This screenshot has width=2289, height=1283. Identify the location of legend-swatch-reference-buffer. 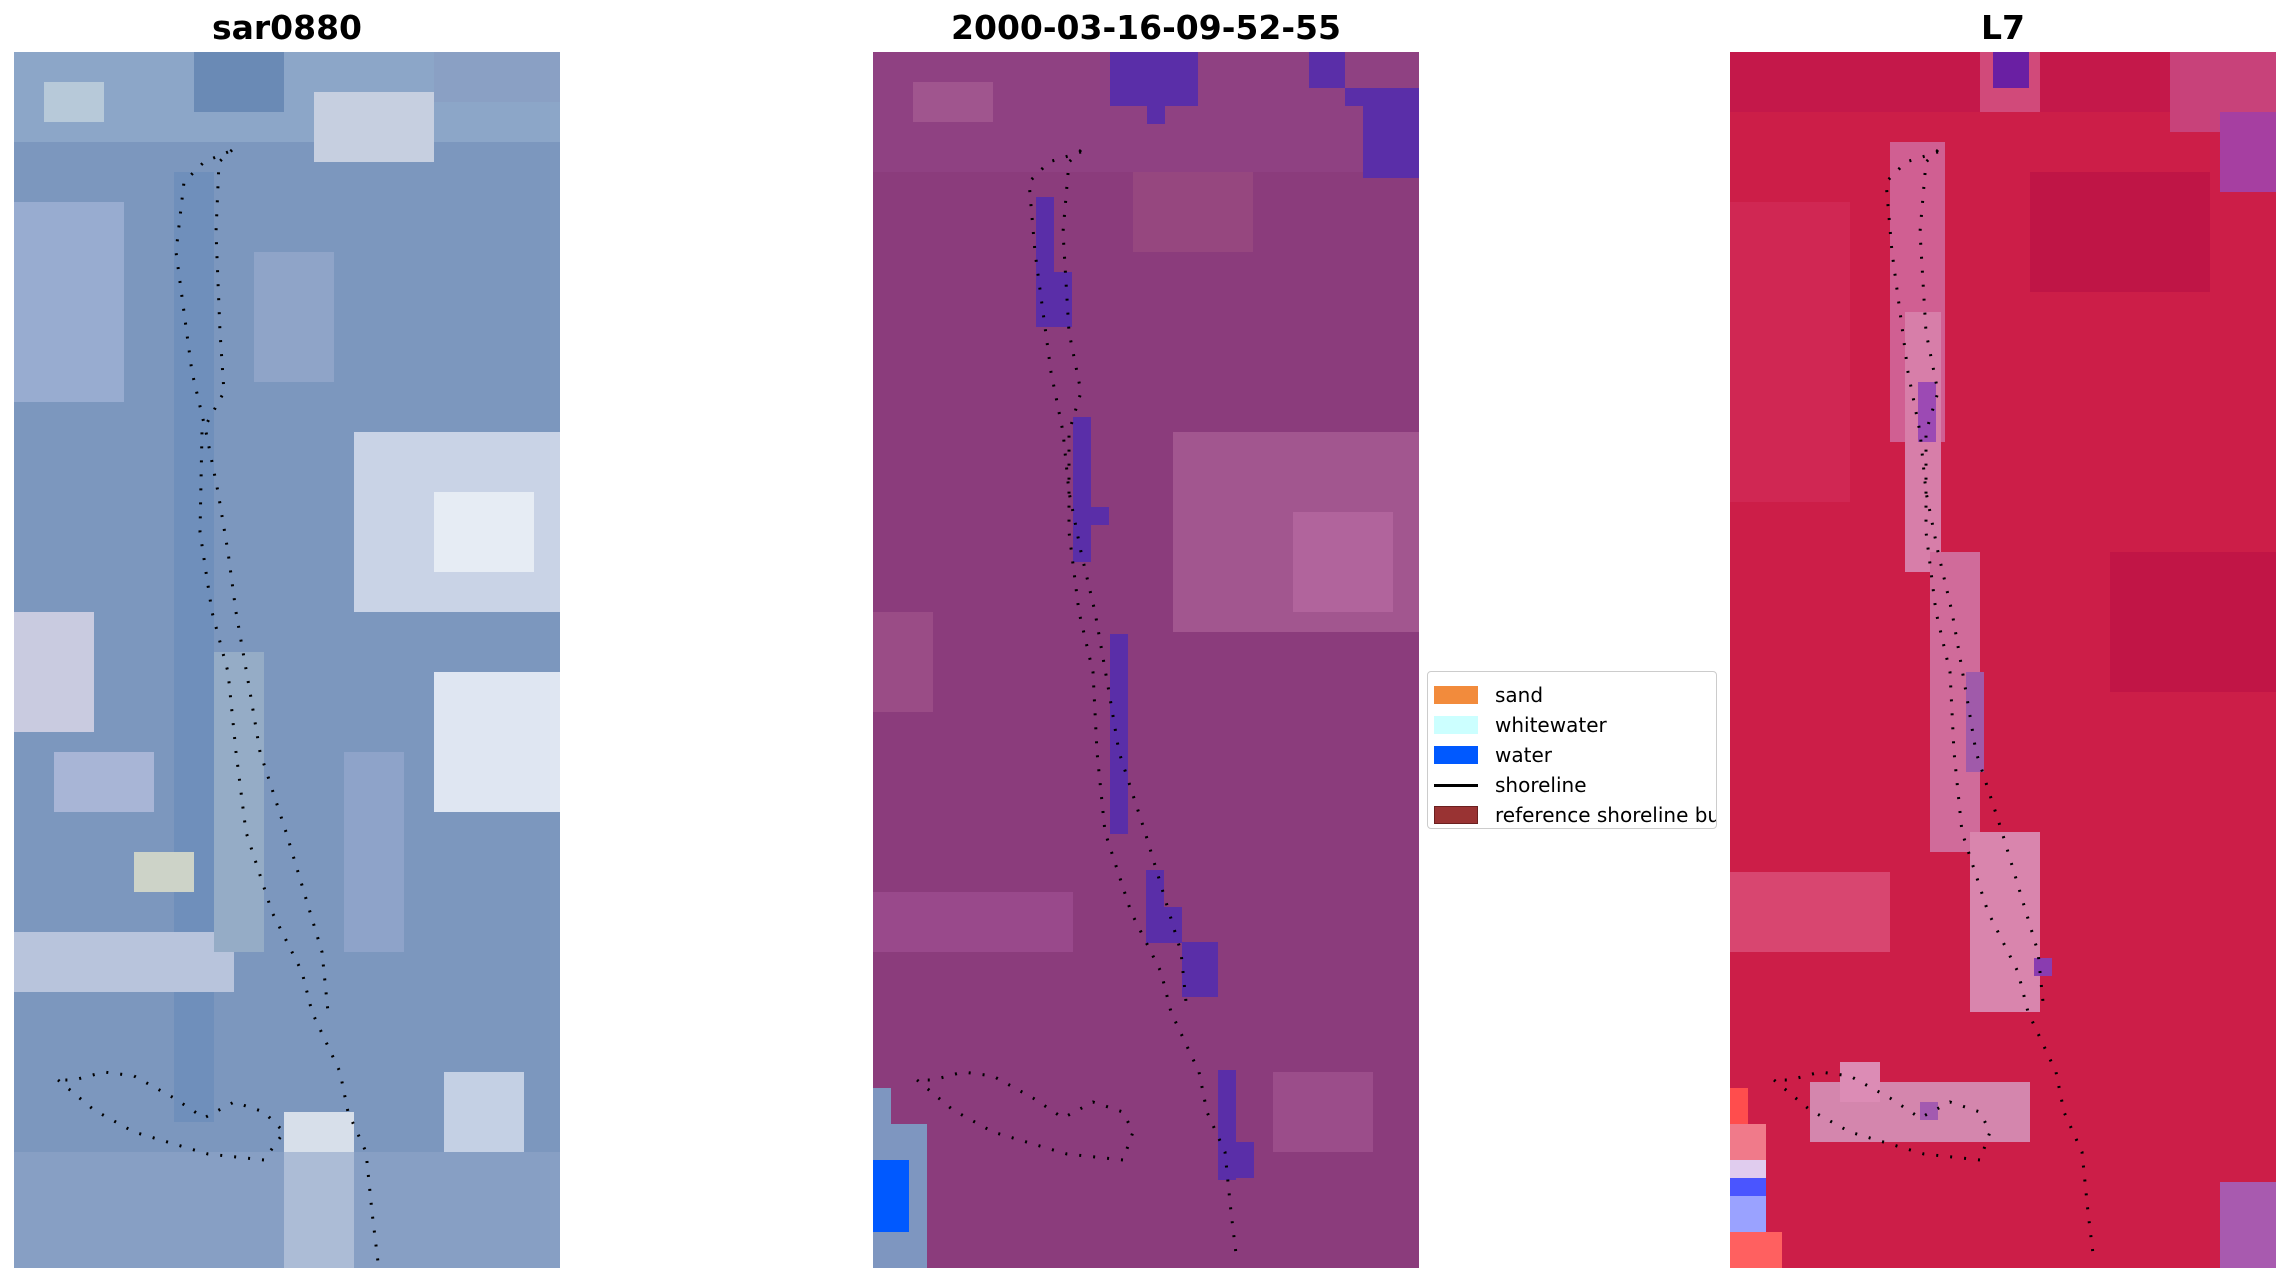
(1456, 815).